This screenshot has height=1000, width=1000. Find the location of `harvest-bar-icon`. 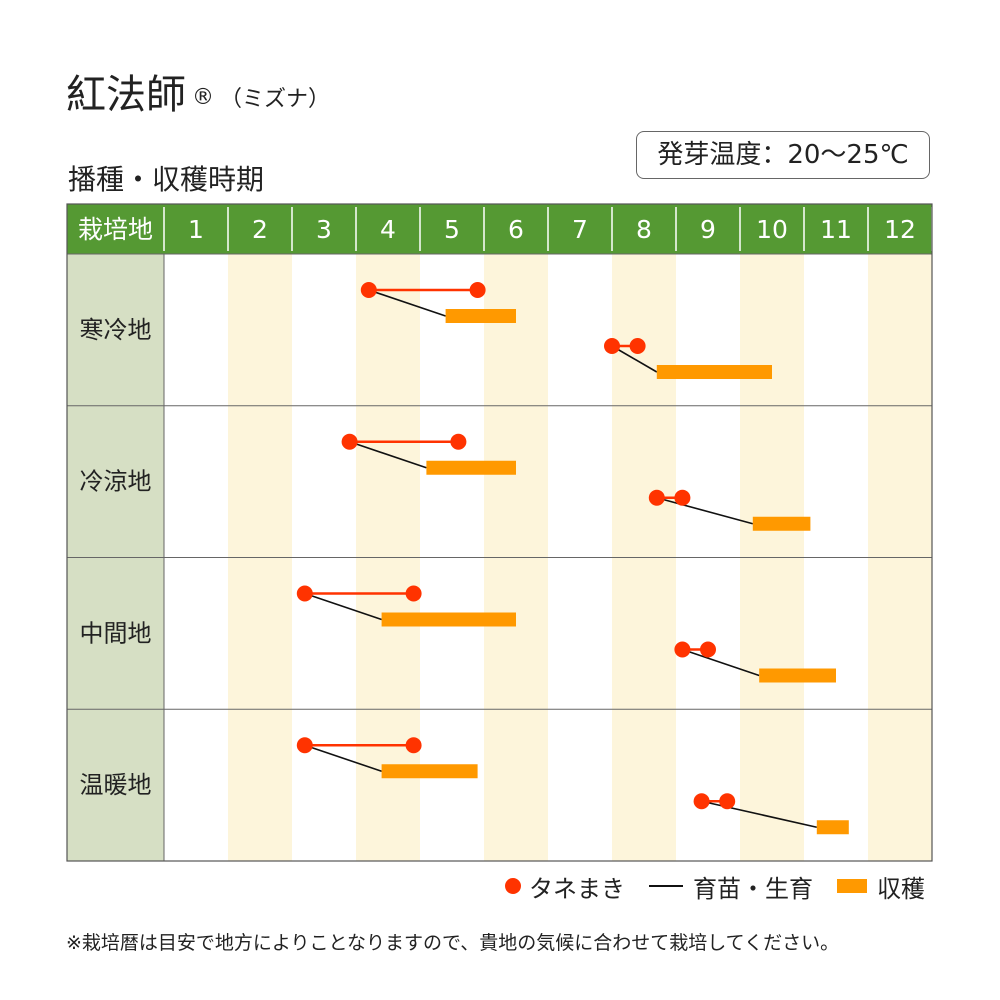

harvest-bar-icon is located at coordinates (852, 886).